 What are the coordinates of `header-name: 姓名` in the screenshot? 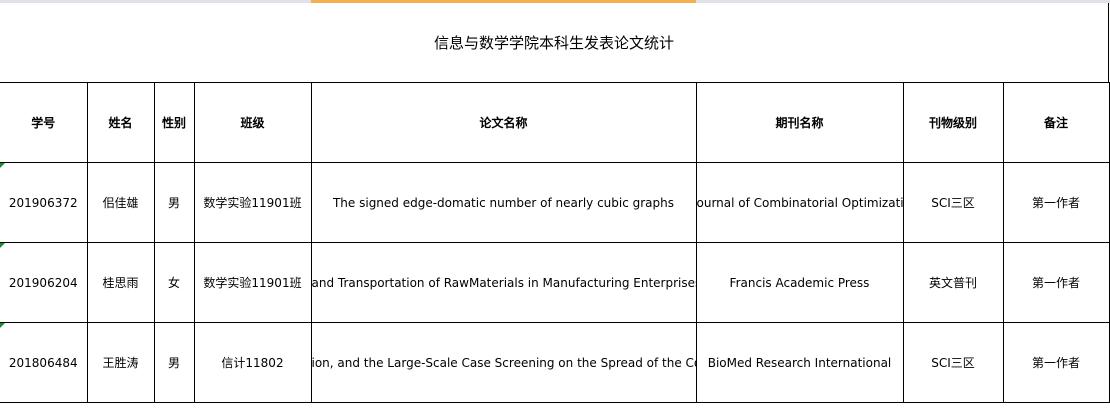 It's located at (120, 122).